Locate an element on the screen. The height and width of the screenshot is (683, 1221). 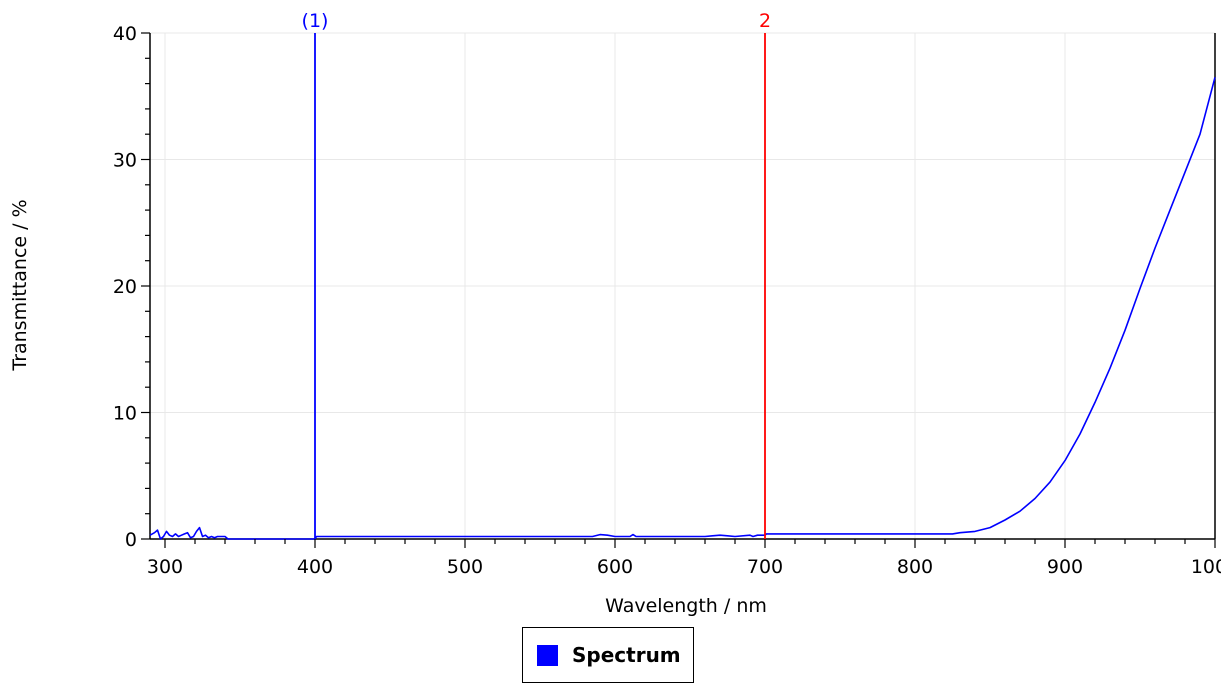
y-axis: 0 10 20 30 40 is located at coordinates (131, 287).